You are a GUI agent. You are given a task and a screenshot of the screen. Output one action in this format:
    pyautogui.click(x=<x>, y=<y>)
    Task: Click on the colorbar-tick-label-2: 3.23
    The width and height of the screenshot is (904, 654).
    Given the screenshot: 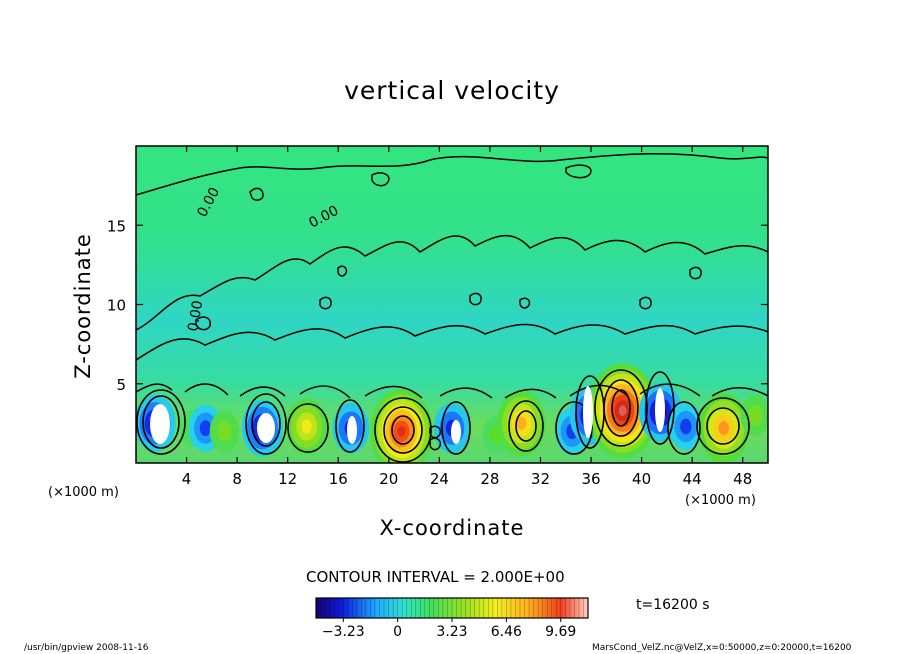 What is the action you would take?
    pyautogui.click(x=451, y=632)
    